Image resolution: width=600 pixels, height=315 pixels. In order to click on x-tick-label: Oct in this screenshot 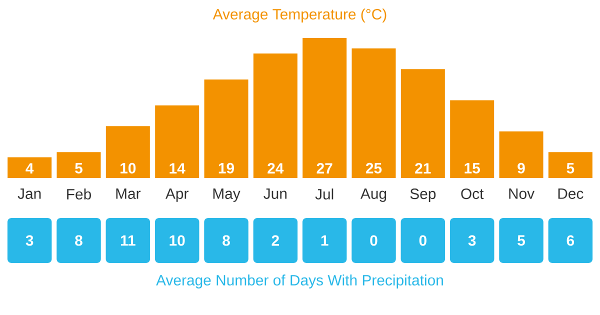, I will do `click(472, 194)`.